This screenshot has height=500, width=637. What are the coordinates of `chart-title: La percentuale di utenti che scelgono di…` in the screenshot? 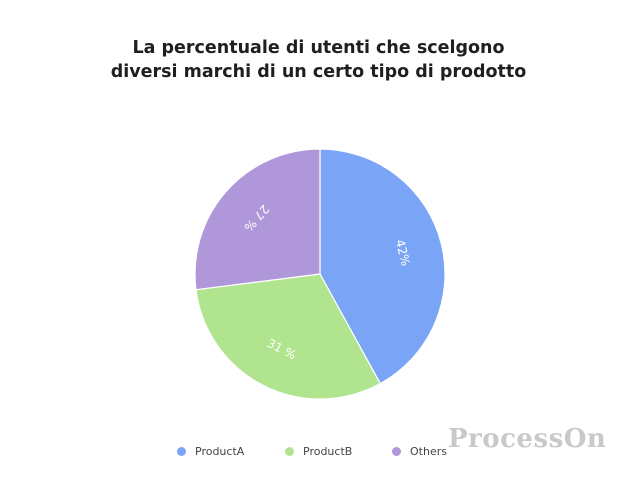 It's located at (318, 60).